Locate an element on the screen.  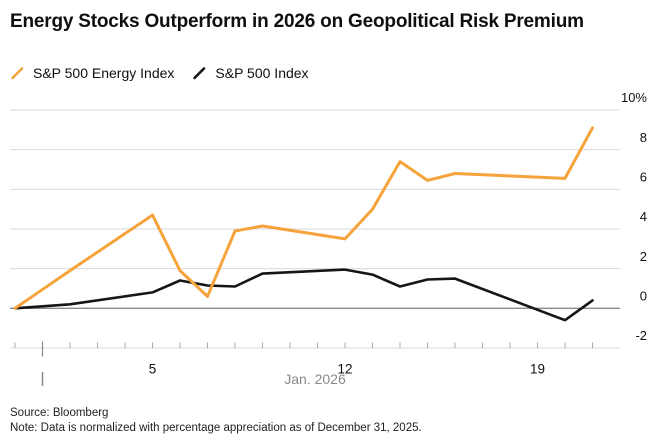
y-axis-tick-label: 8 is located at coordinates (643, 137).